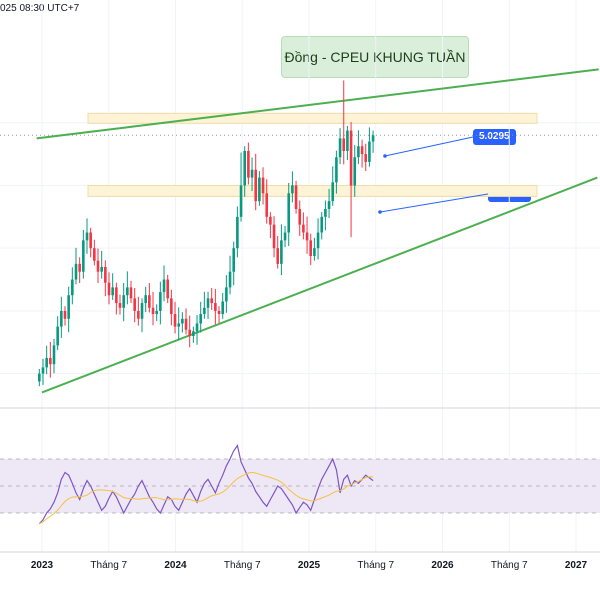 The width and height of the screenshot is (600, 600). I want to click on oscillator-line, so click(206, 484).